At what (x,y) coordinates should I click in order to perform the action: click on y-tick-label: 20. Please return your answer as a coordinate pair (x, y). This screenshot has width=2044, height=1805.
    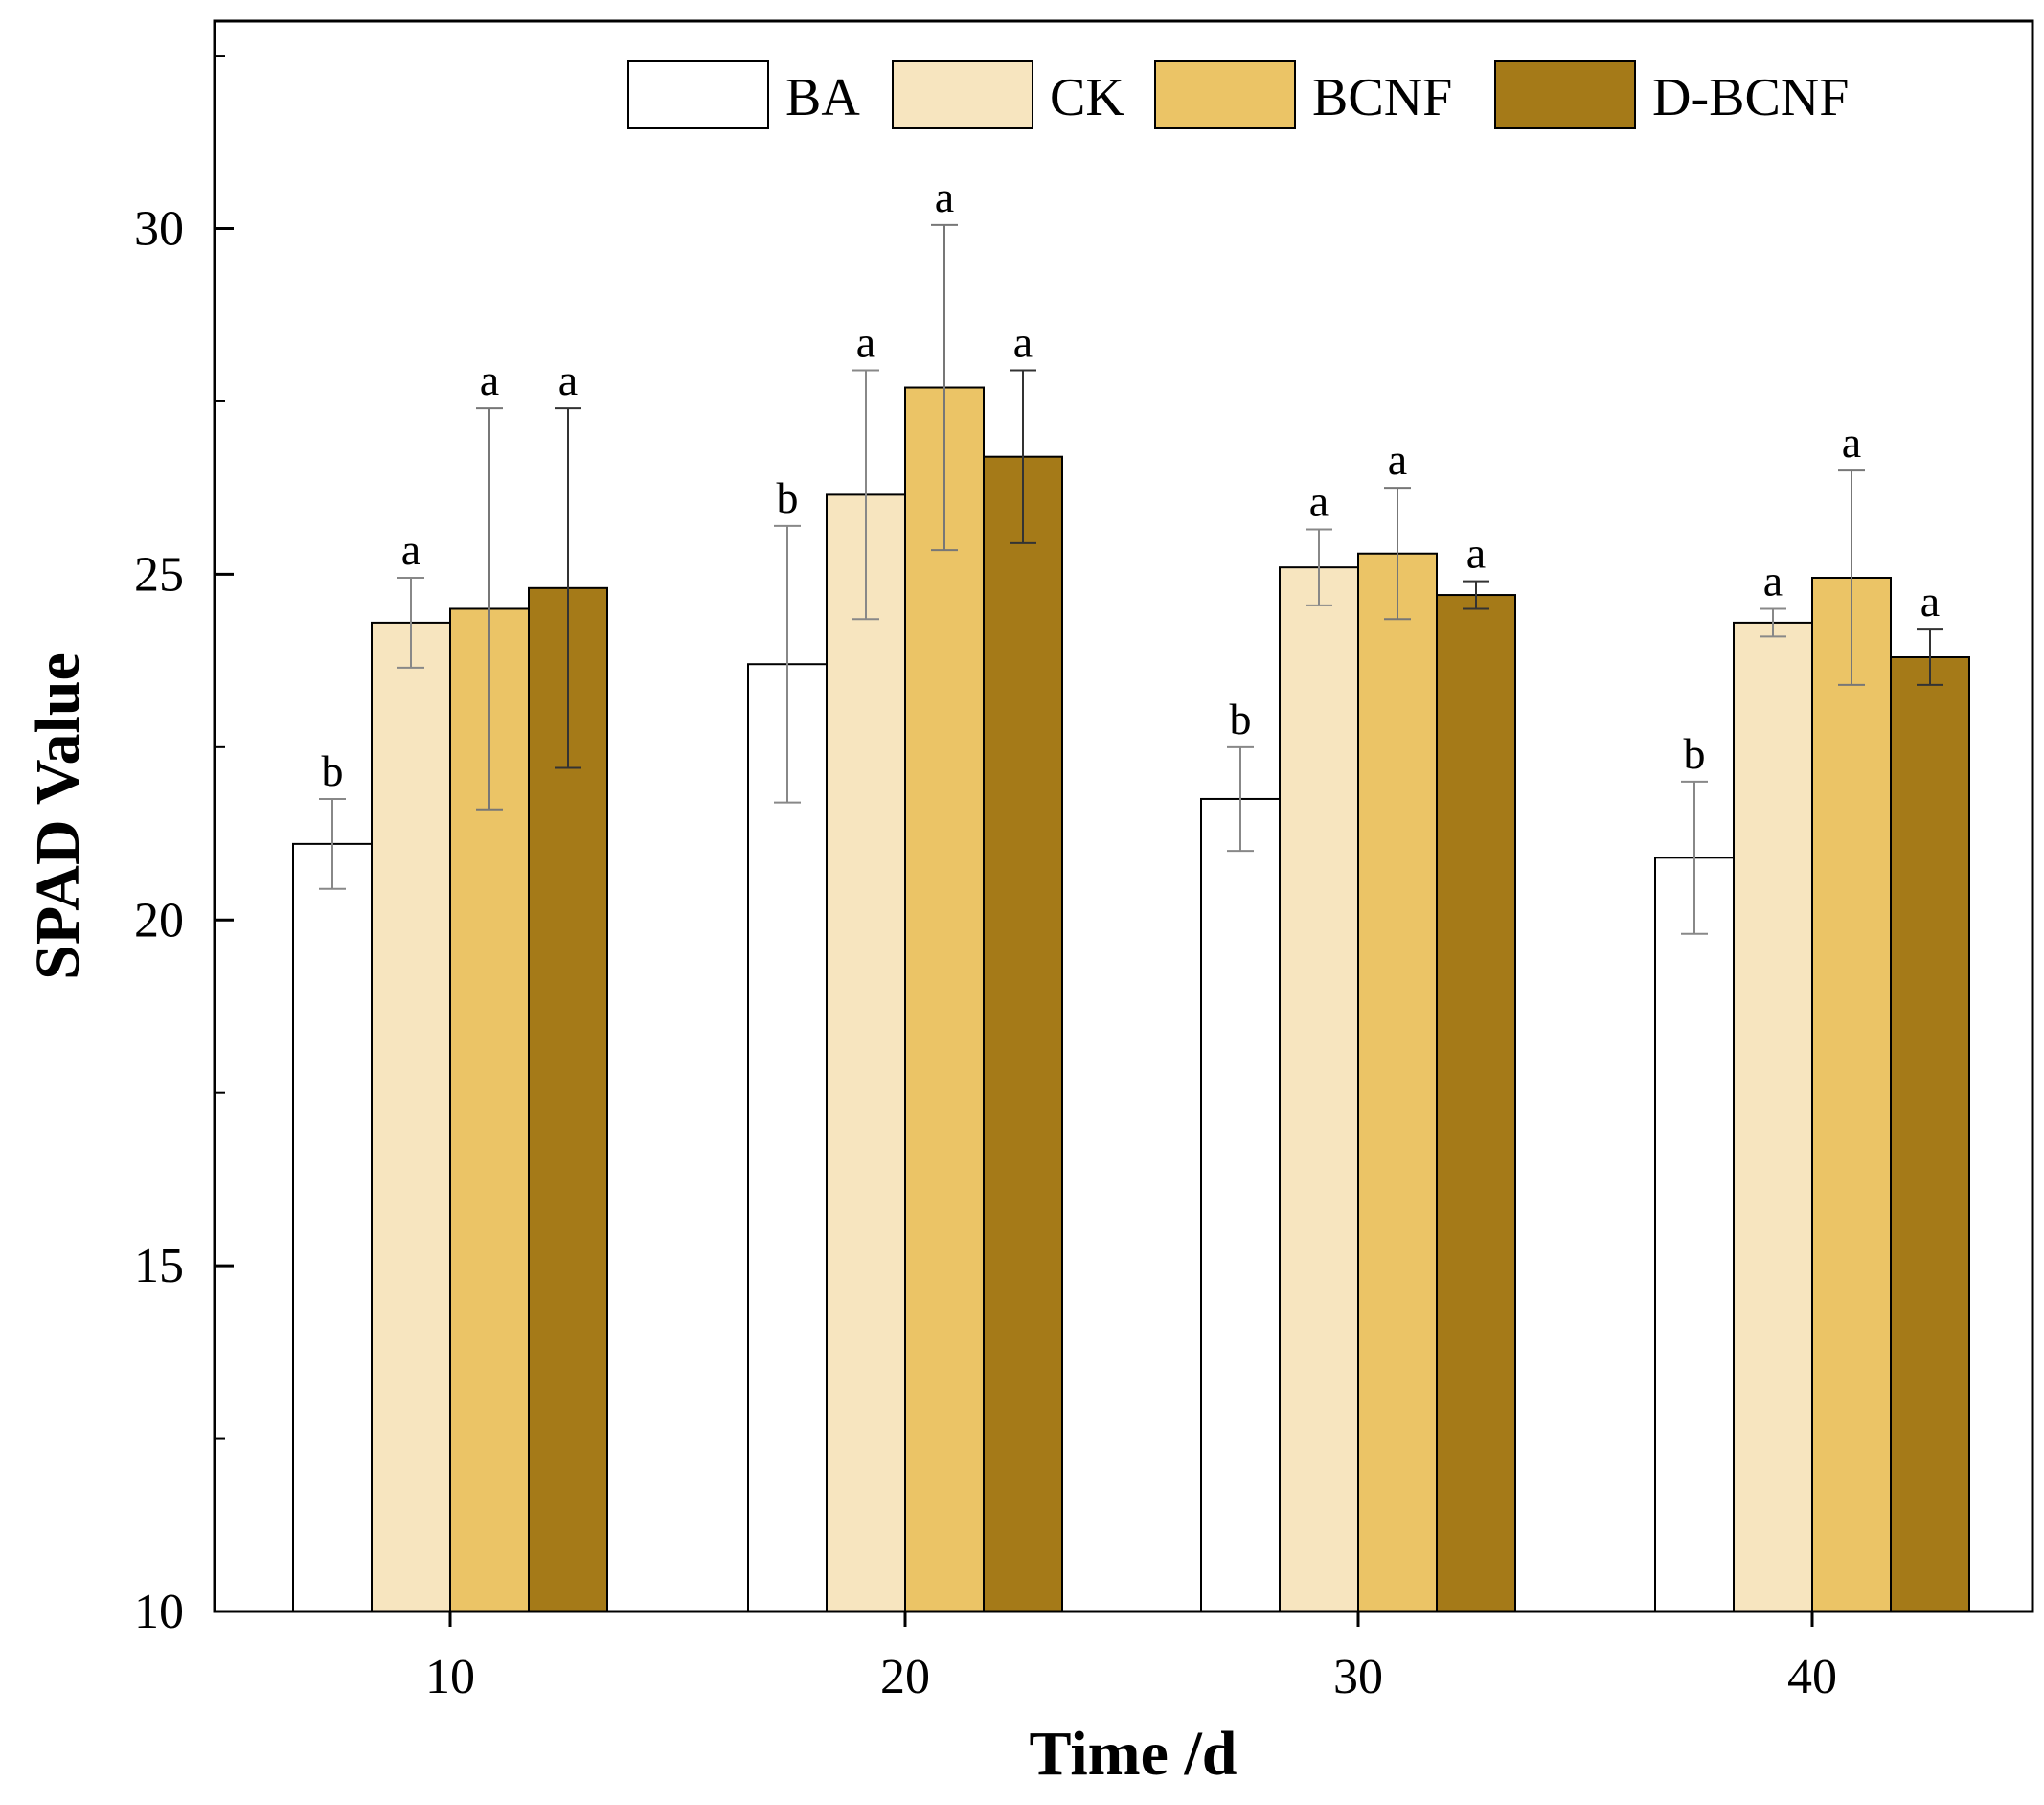
    Looking at the image, I should click on (159, 920).